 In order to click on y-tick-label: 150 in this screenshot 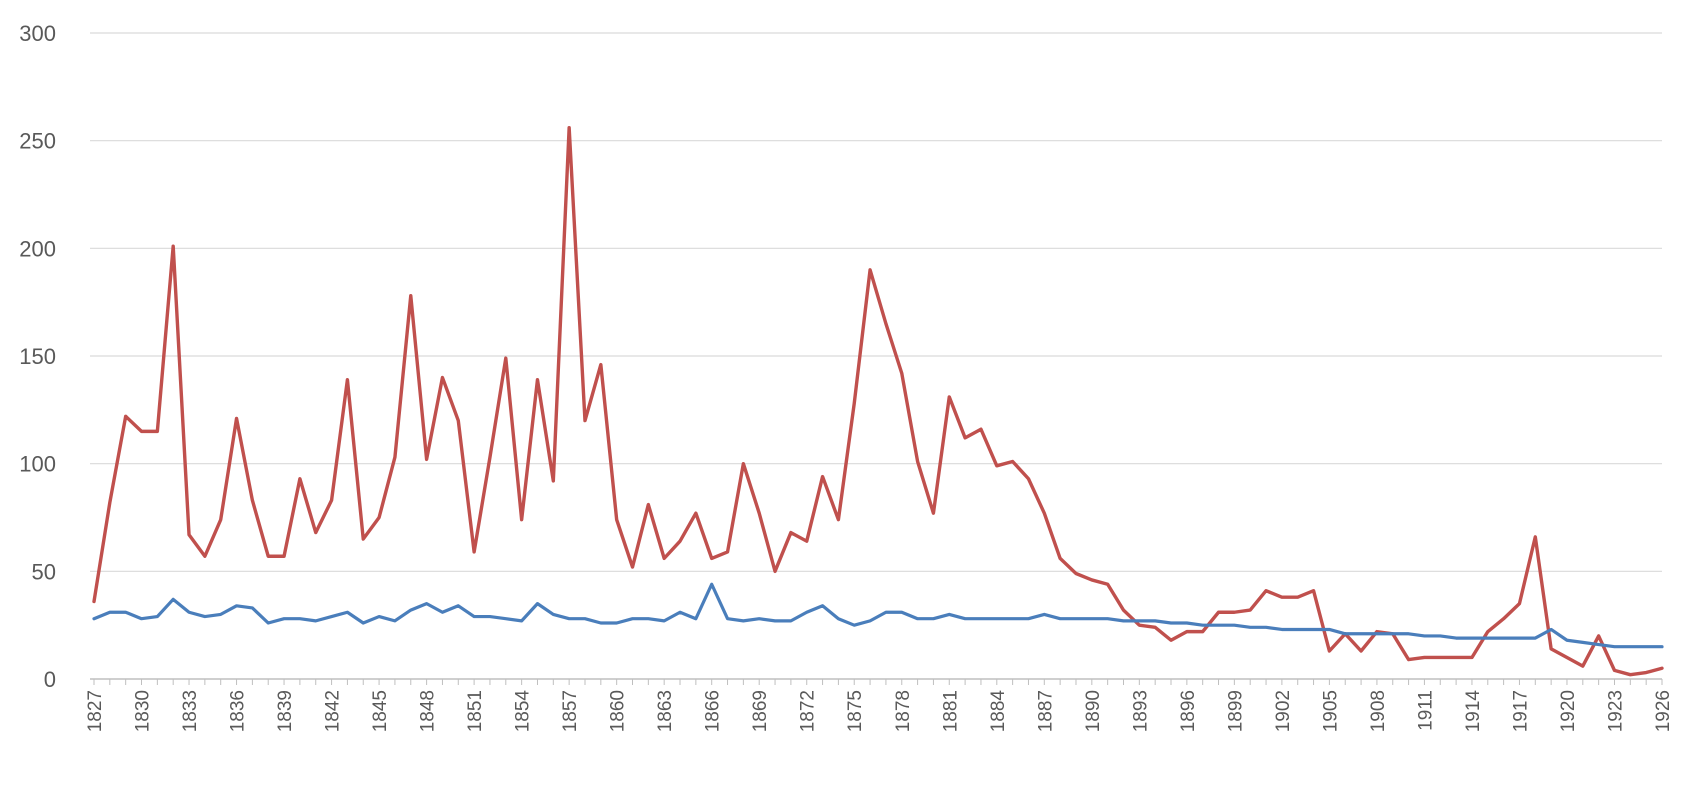, I will do `click(37, 356)`.